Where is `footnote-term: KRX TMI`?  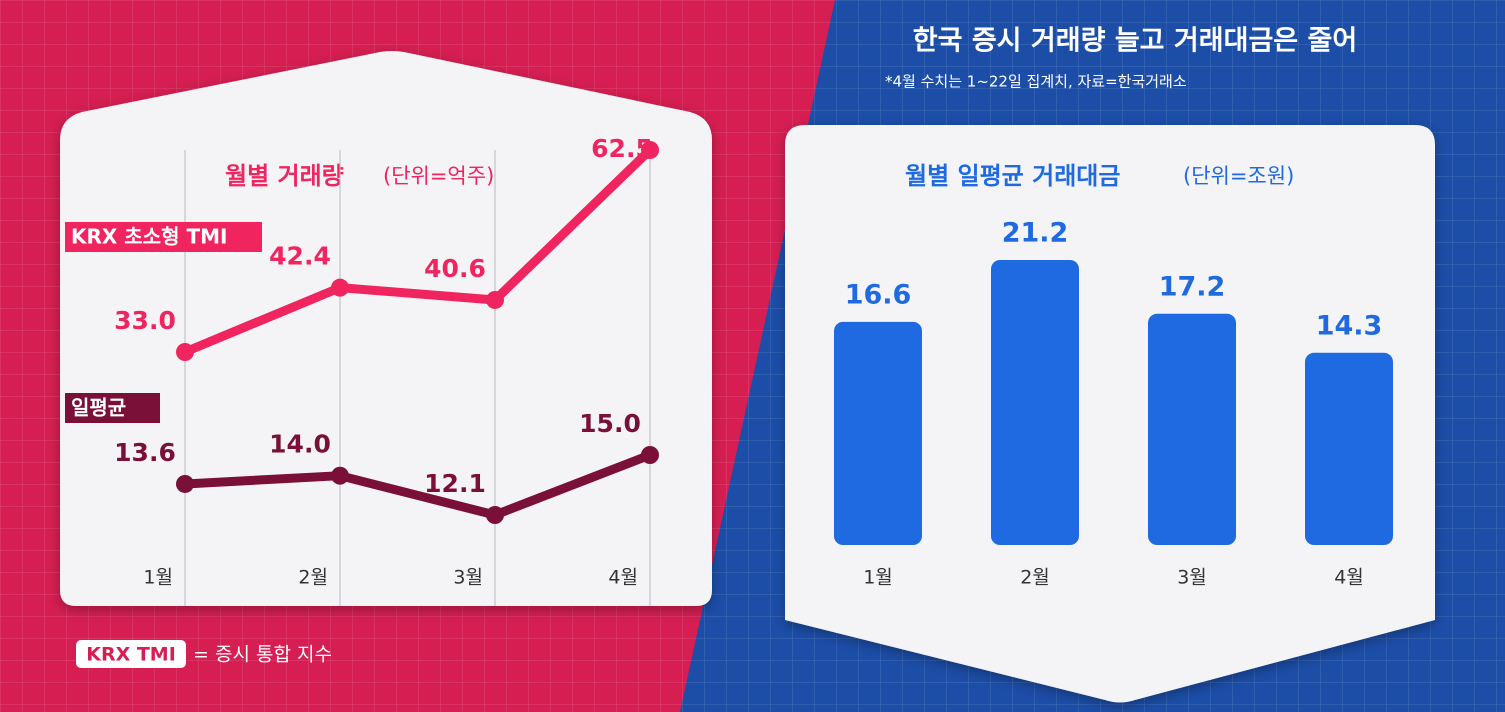
footnote-term: KRX TMI is located at coordinates (131, 655).